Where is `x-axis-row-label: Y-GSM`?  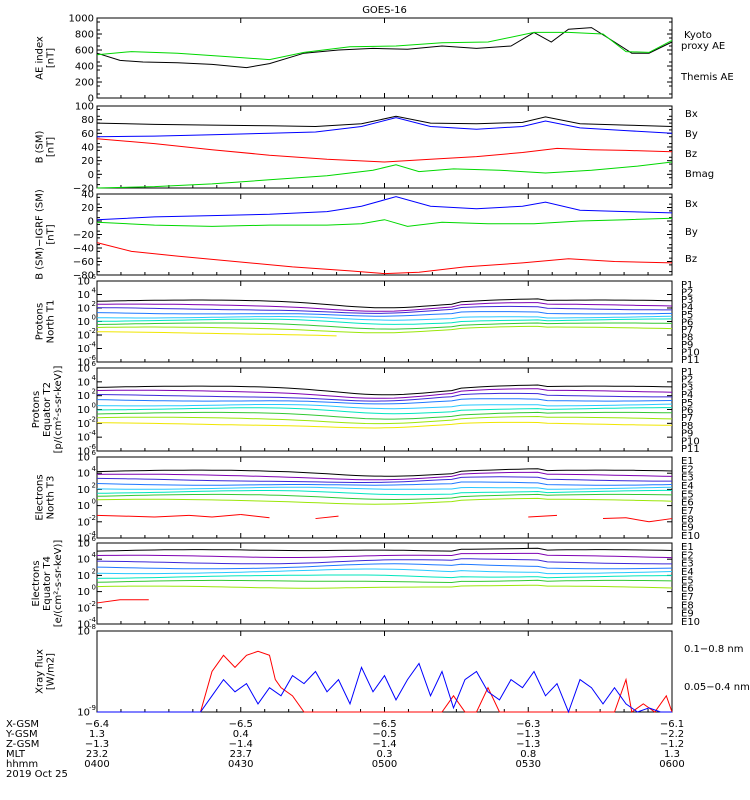
x-axis-row-label: Y-GSM is located at coordinates (21, 734).